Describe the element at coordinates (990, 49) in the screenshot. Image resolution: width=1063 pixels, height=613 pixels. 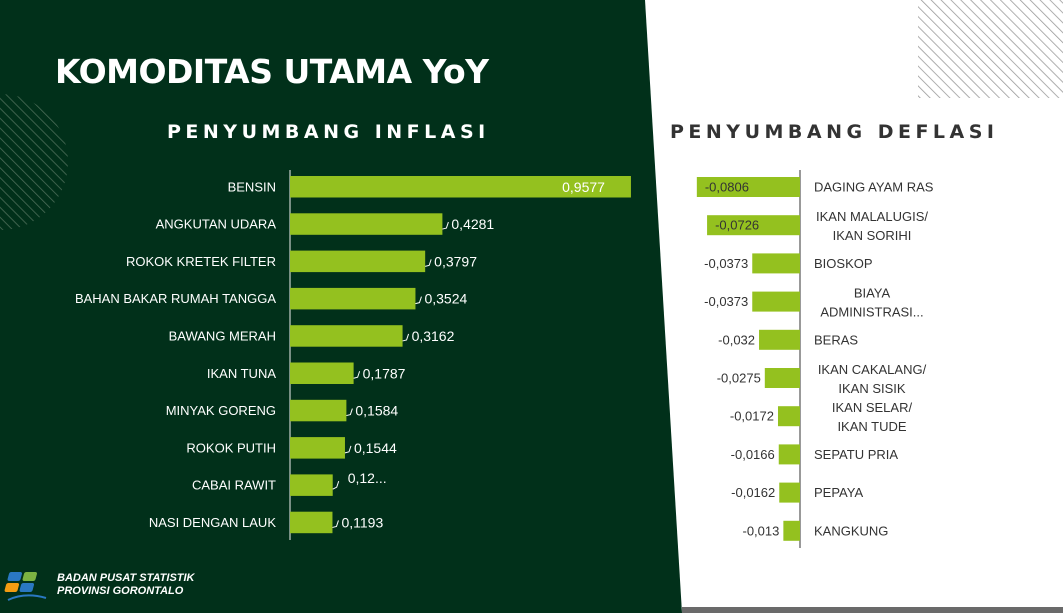
I see `decor-stripes-top-right` at that location.